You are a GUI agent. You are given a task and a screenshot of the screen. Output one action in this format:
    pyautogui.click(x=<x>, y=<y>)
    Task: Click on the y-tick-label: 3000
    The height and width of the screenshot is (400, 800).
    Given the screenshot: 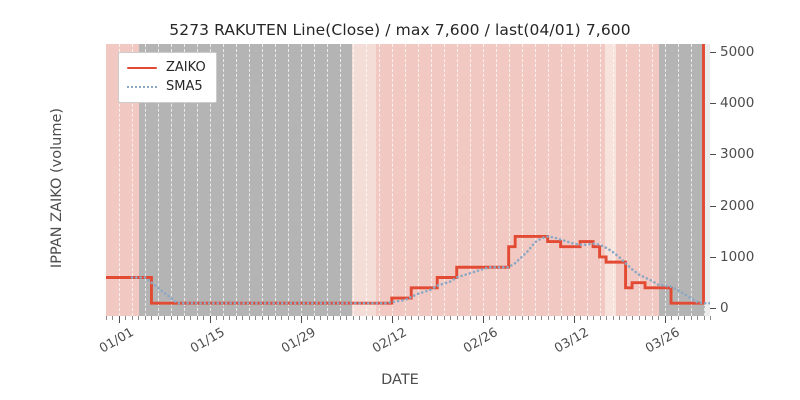 What is the action you would take?
    pyautogui.click(x=737, y=154)
    